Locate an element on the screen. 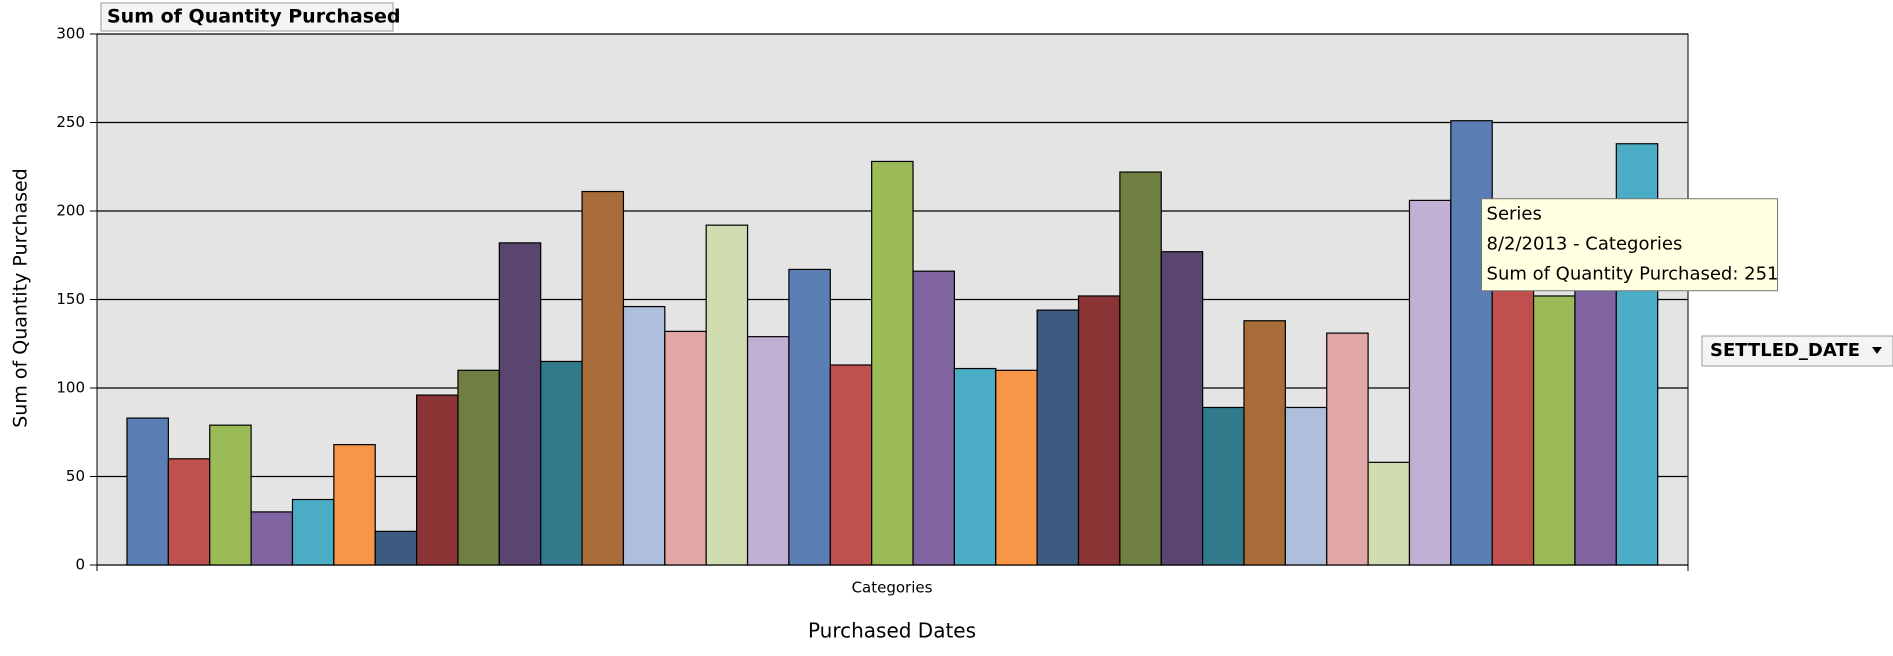 The image size is (1893, 656). y-tick-label: 150 is located at coordinates (70, 299).